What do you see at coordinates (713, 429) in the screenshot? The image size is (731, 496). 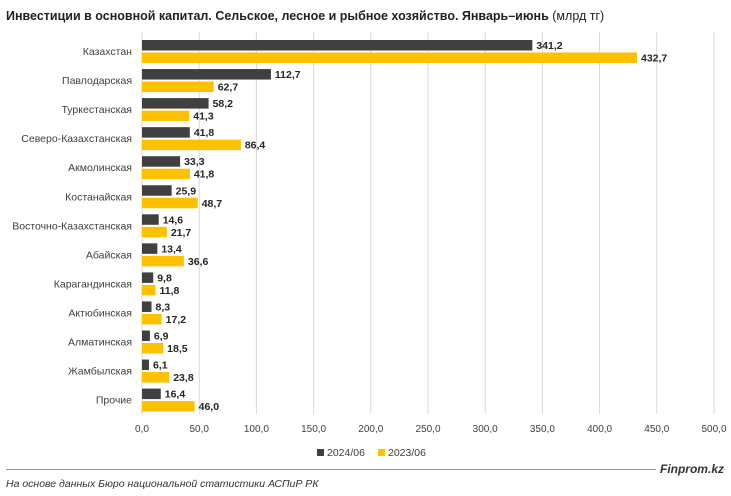 I see `x-tick-label: 500,0` at bounding box center [713, 429].